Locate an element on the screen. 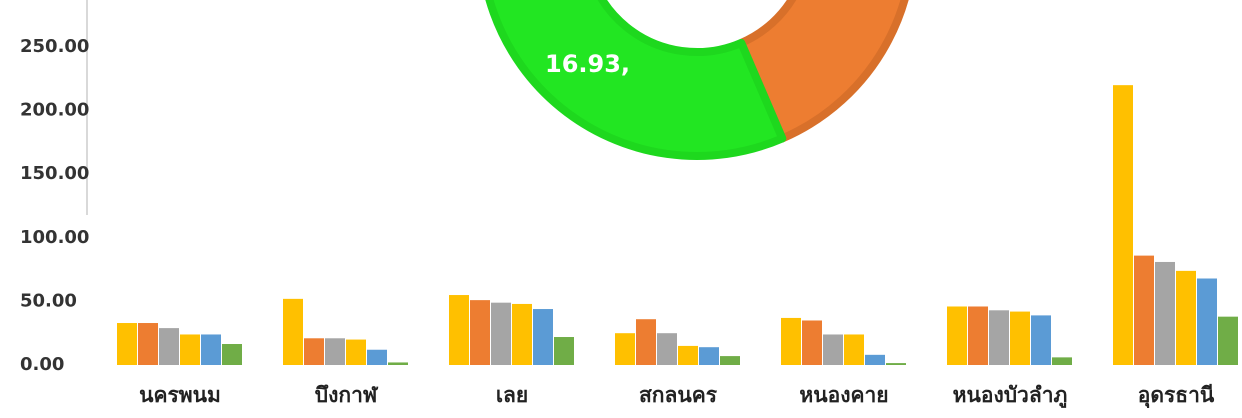 This screenshot has width=1242, height=418. x-tick-label: หนองคาย is located at coordinates (843, 395).